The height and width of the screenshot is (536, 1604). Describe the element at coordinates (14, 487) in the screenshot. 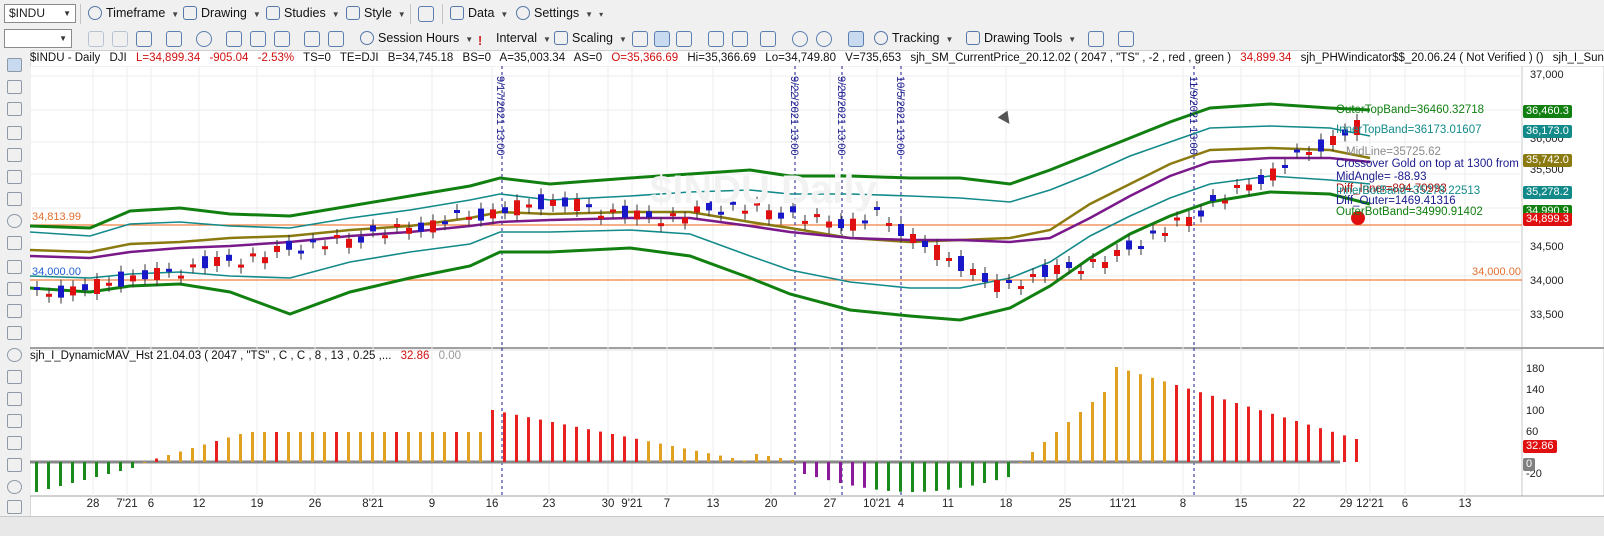

I see `ellipse-tool-icon` at that location.